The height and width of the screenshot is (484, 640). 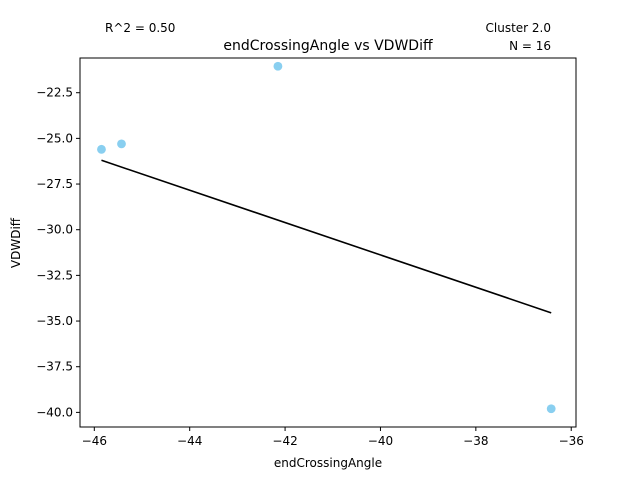 I want to click on n-annotation: N = 16, so click(x=530, y=46).